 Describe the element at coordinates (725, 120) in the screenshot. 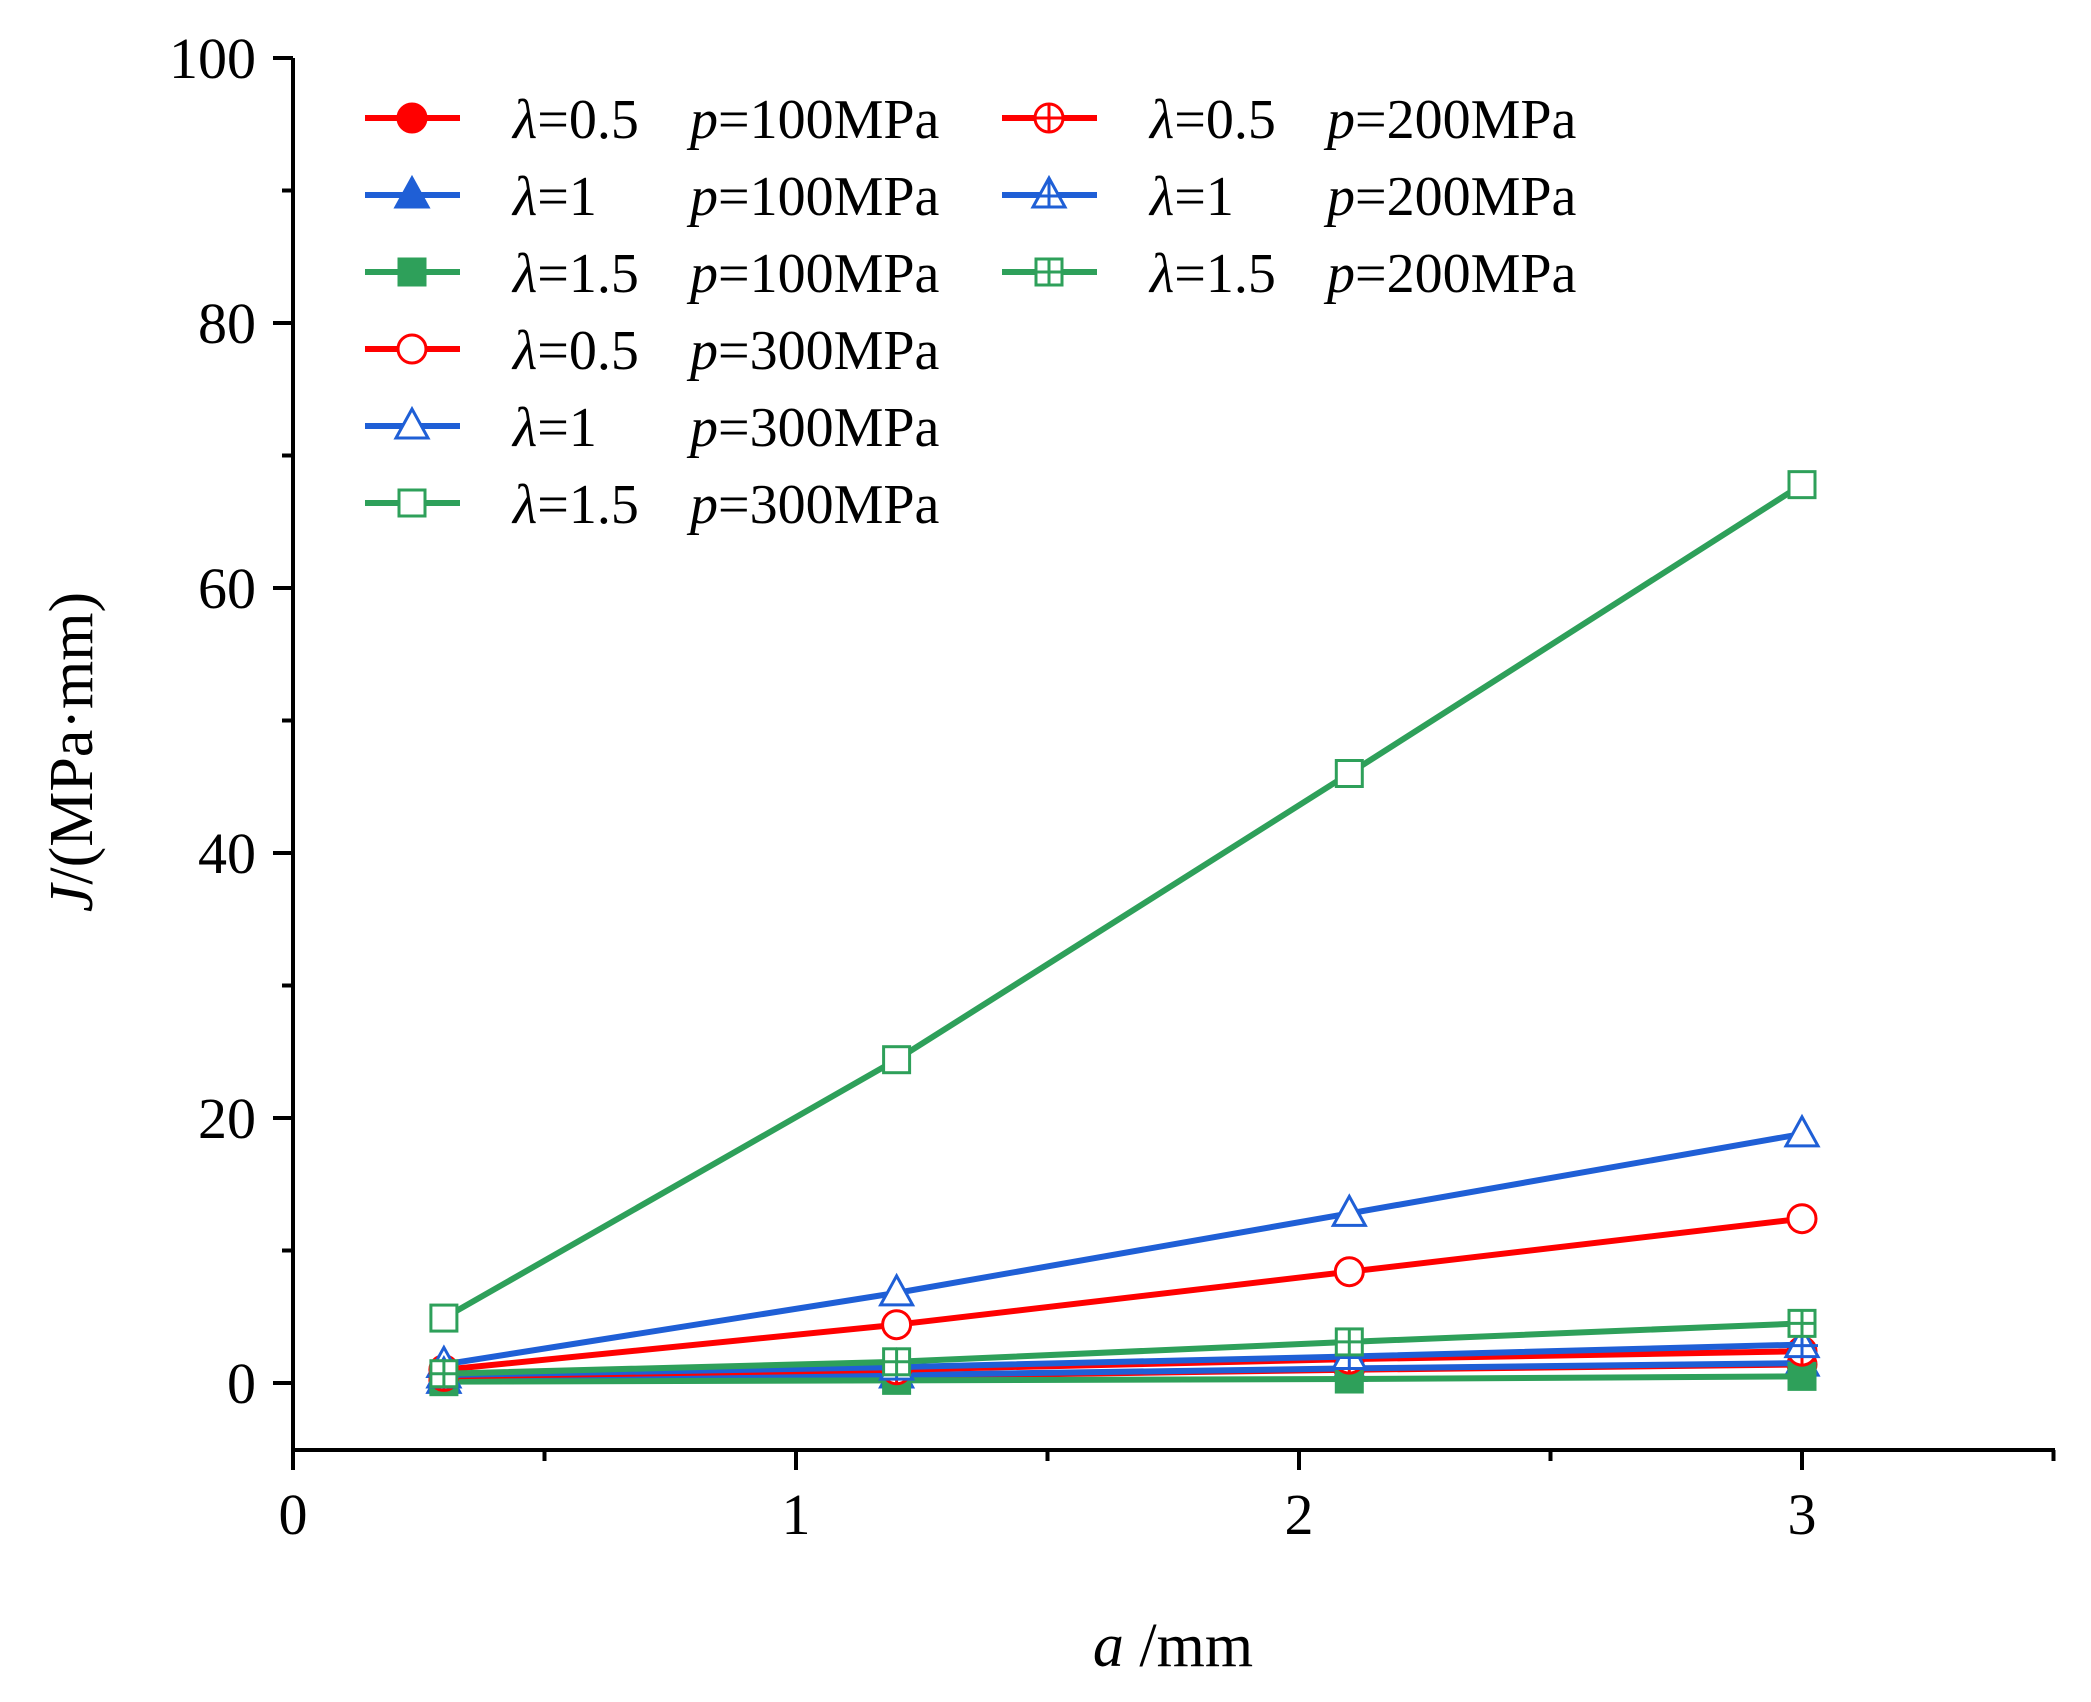

I see `legend-label: λ=0.5 p=100MPa` at that location.